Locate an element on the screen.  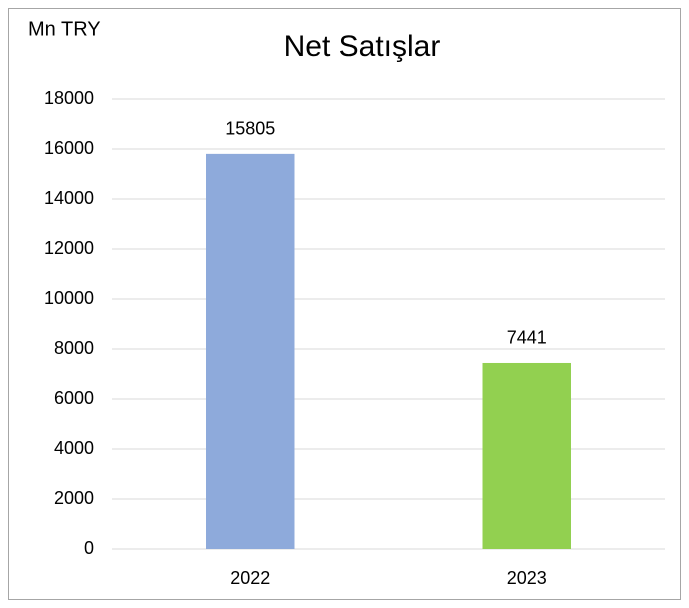
x-tick-label: 2022 is located at coordinates (250, 578).